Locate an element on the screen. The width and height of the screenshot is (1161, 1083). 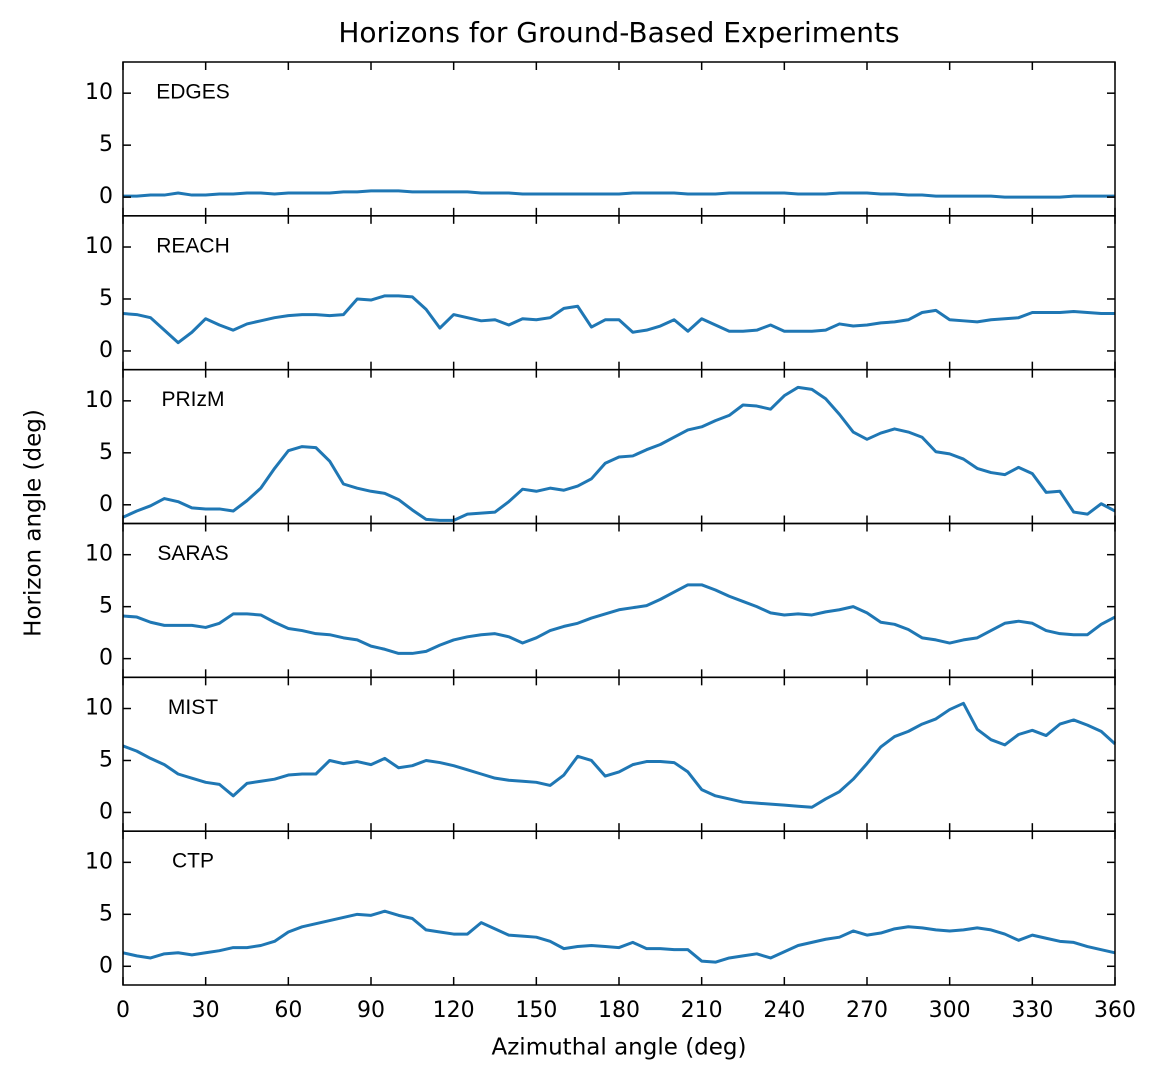
chart-title: Horizons for Ground-Based Experiments is located at coordinates (618, 32).